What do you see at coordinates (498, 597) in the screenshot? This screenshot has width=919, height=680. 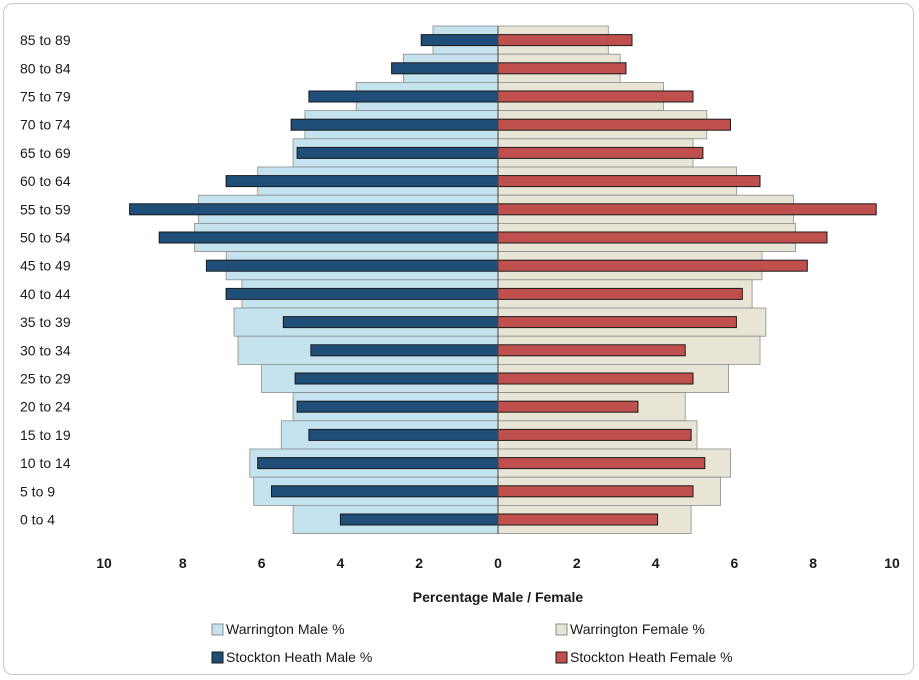 I see `x-axis-title: Percentage Male / Female` at bounding box center [498, 597].